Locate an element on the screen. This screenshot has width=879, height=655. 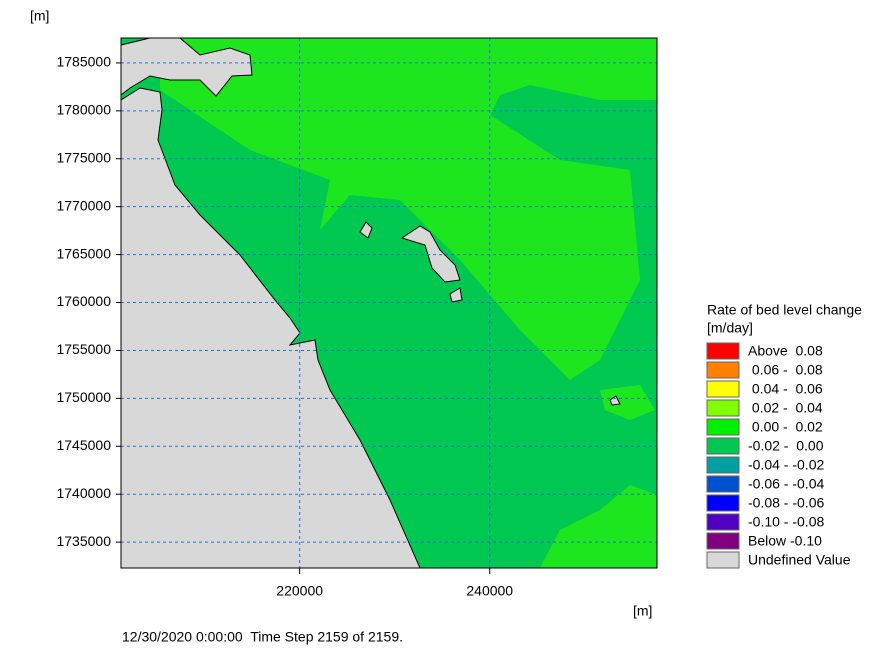
legend-label: -0.08 - -0.06 is located at coordinates (786, 503).